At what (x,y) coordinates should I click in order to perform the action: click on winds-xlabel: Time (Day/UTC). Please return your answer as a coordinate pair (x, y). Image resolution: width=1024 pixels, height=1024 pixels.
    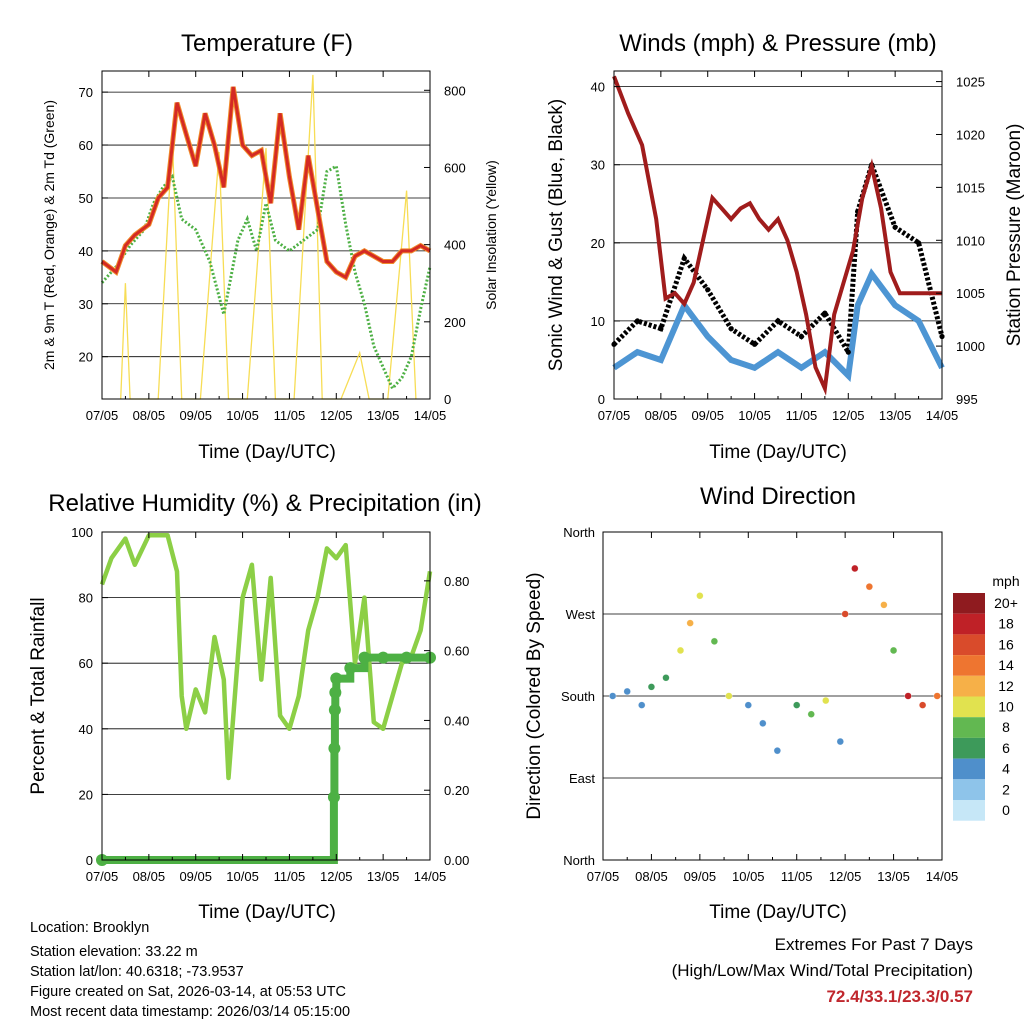
    Looking at the image, I should click on (778, 452).